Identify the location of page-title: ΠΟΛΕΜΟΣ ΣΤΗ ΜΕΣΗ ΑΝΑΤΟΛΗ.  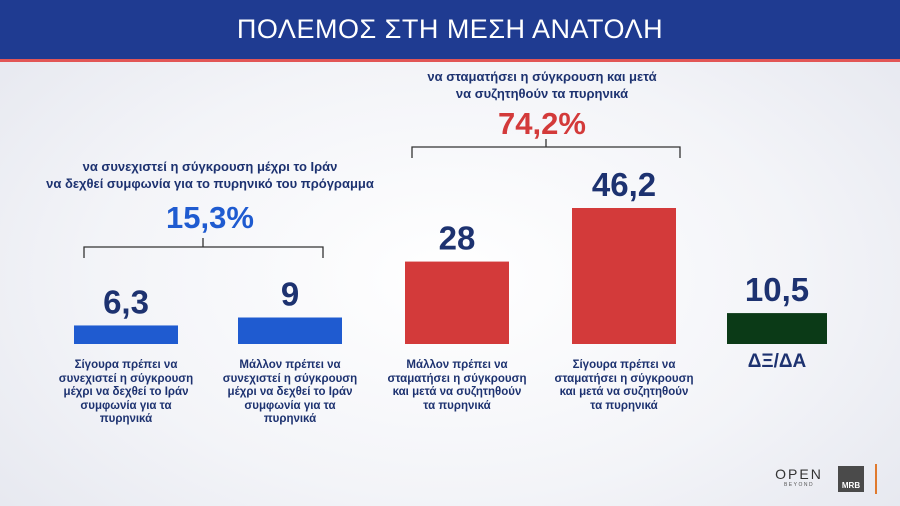
(450, 29).